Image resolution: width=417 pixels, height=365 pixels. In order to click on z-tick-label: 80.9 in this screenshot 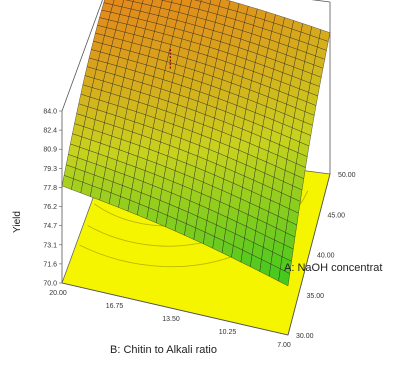, I will do `click(50, 150)`.